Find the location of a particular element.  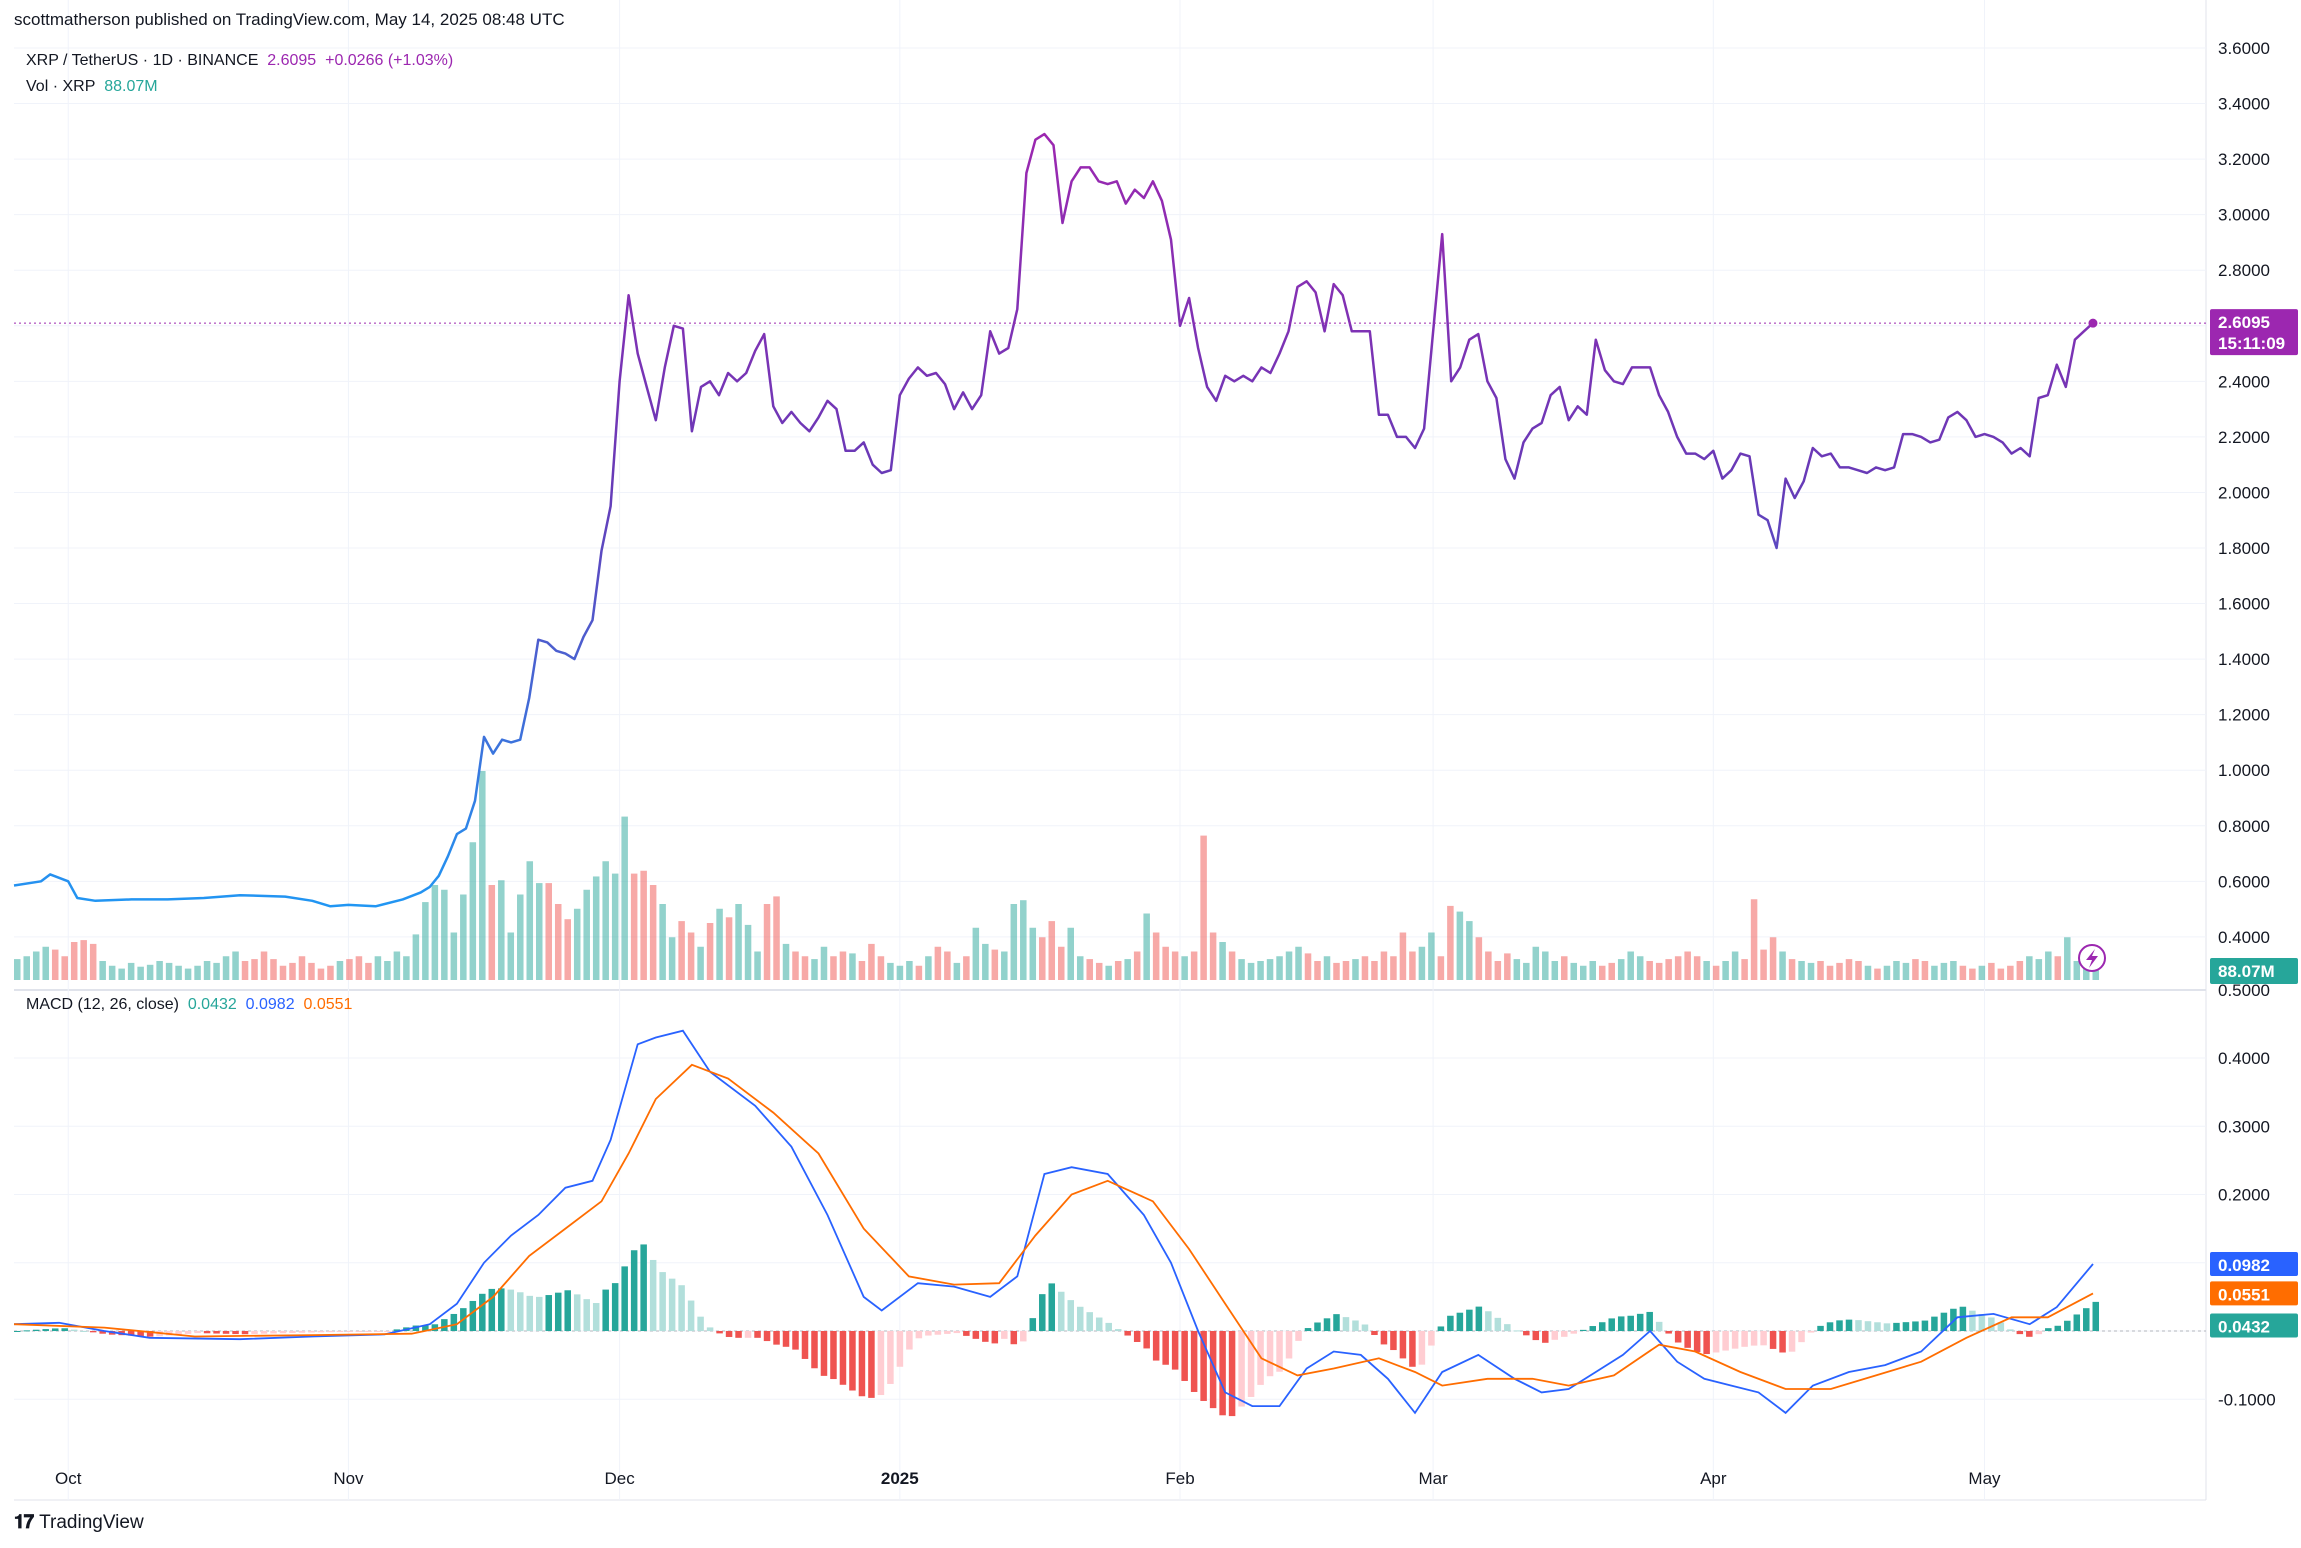

volume-value: 88.07M is located at coordinates (131, 86).